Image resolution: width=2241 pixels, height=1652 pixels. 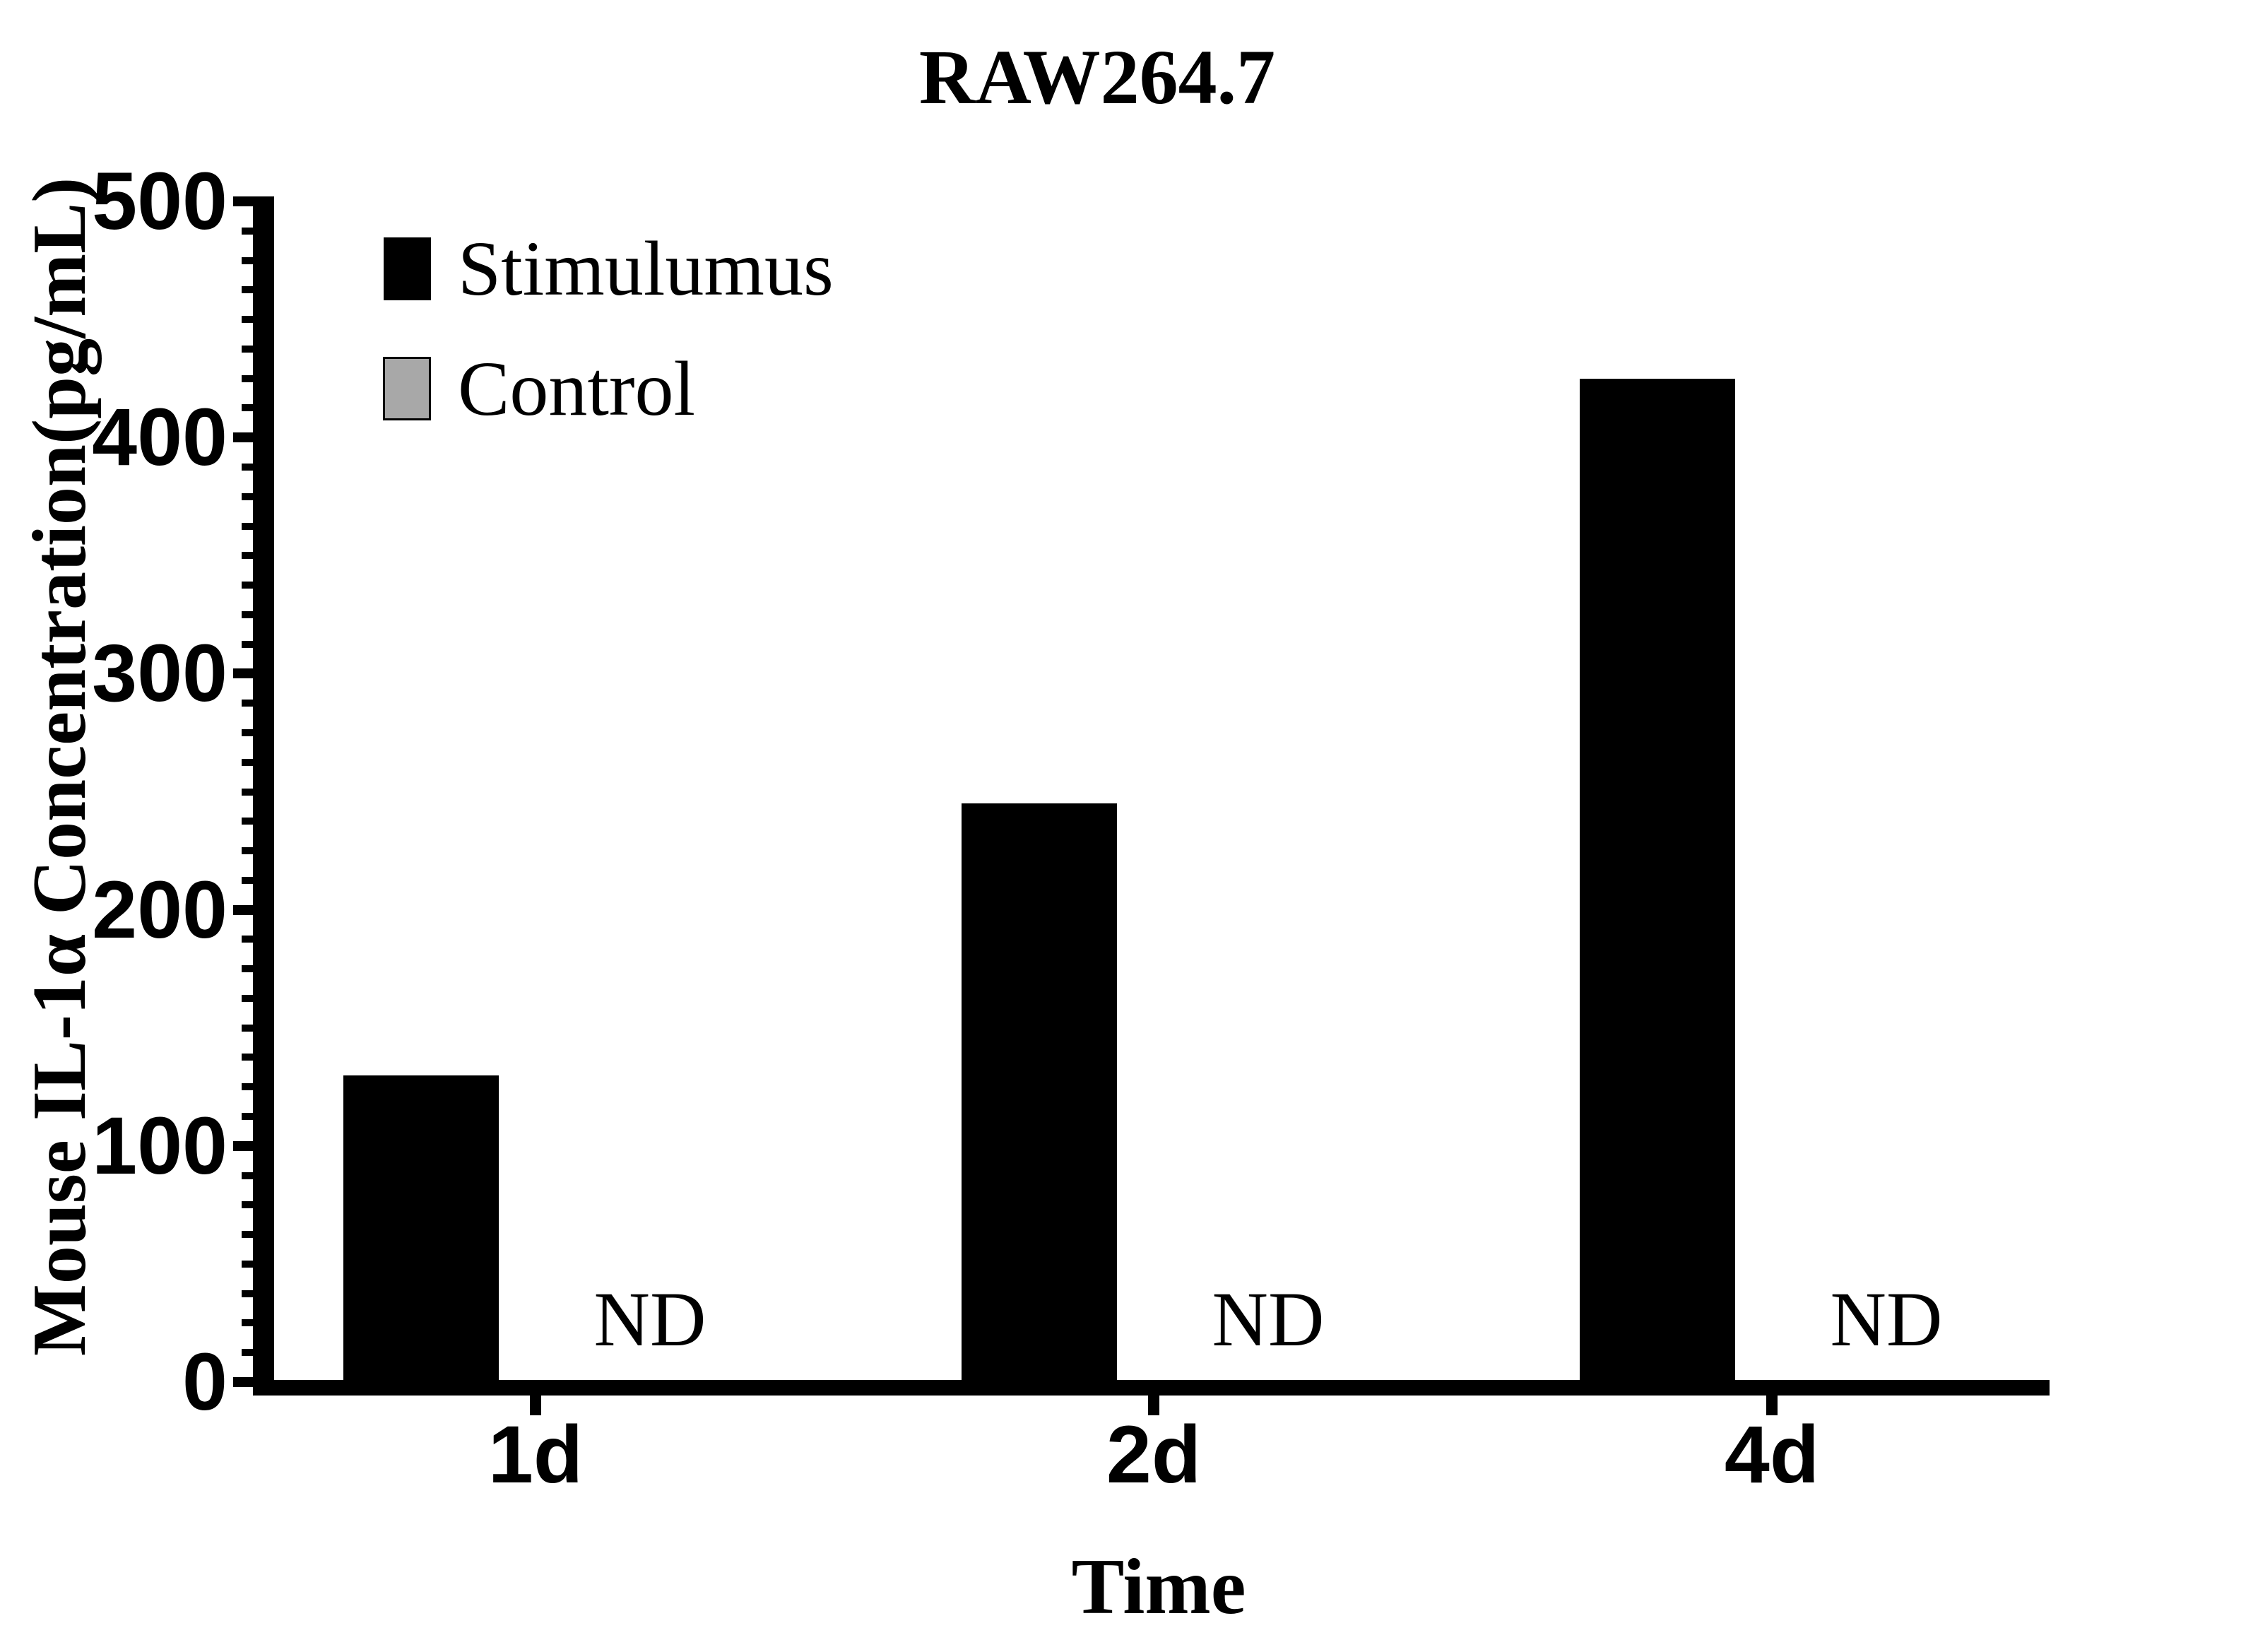 I want to click on legend-swatch-control-icon, so click(x=407, y=388).